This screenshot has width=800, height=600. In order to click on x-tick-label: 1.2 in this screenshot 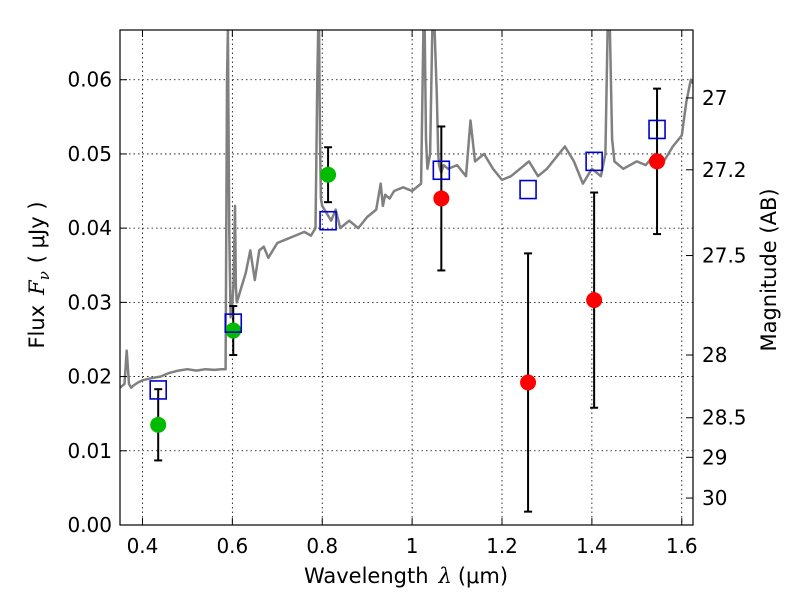, I will do `click(502, 546)`.